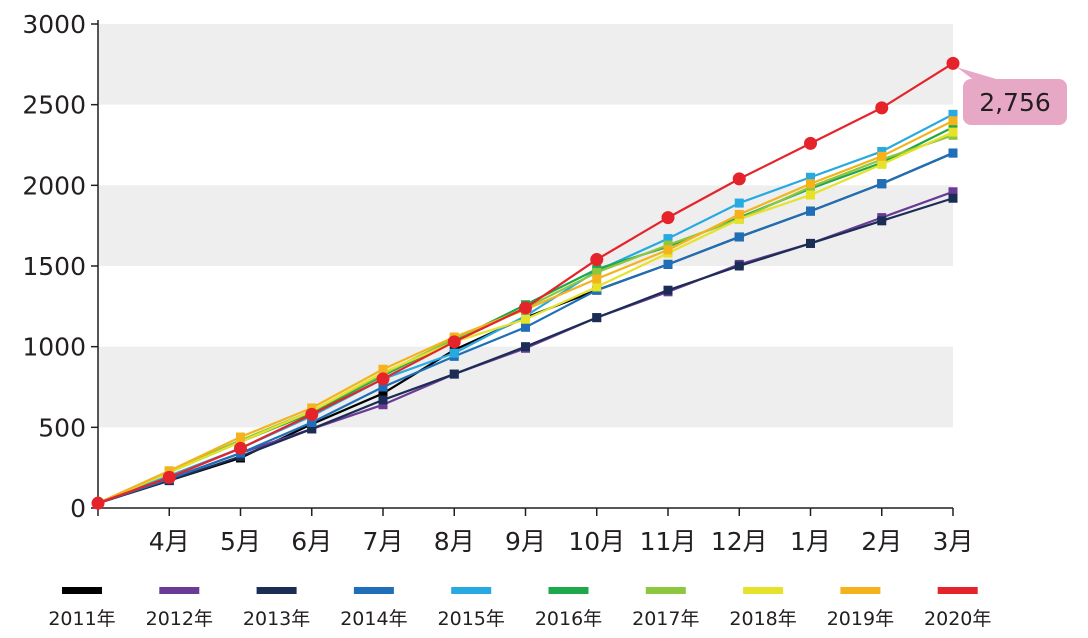 The width and height of the screenshot is (1088, 638). What do you see at coordinates (881, 541) in the screenshot?
I see `x-tick-label: 2月` at bounding box center [881, 541].